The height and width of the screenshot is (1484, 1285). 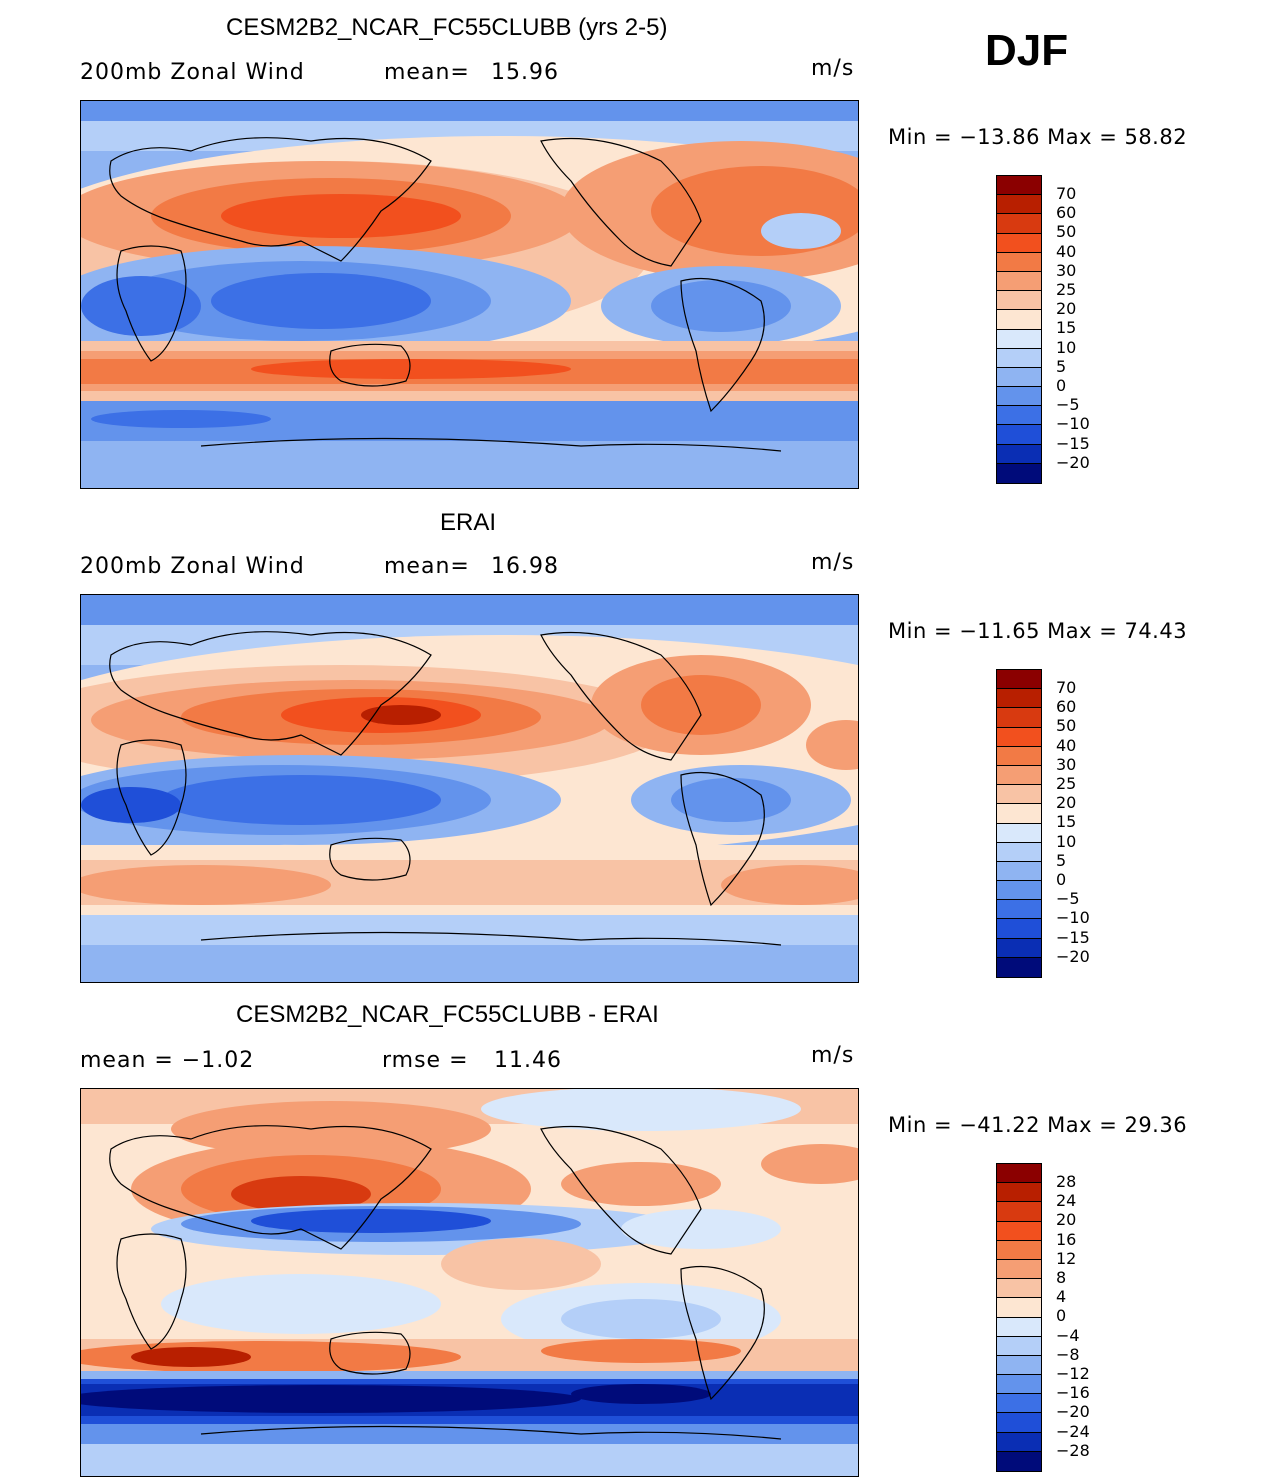 I want to click on colorbar-label: −8, so click(x=1068, y=1354).